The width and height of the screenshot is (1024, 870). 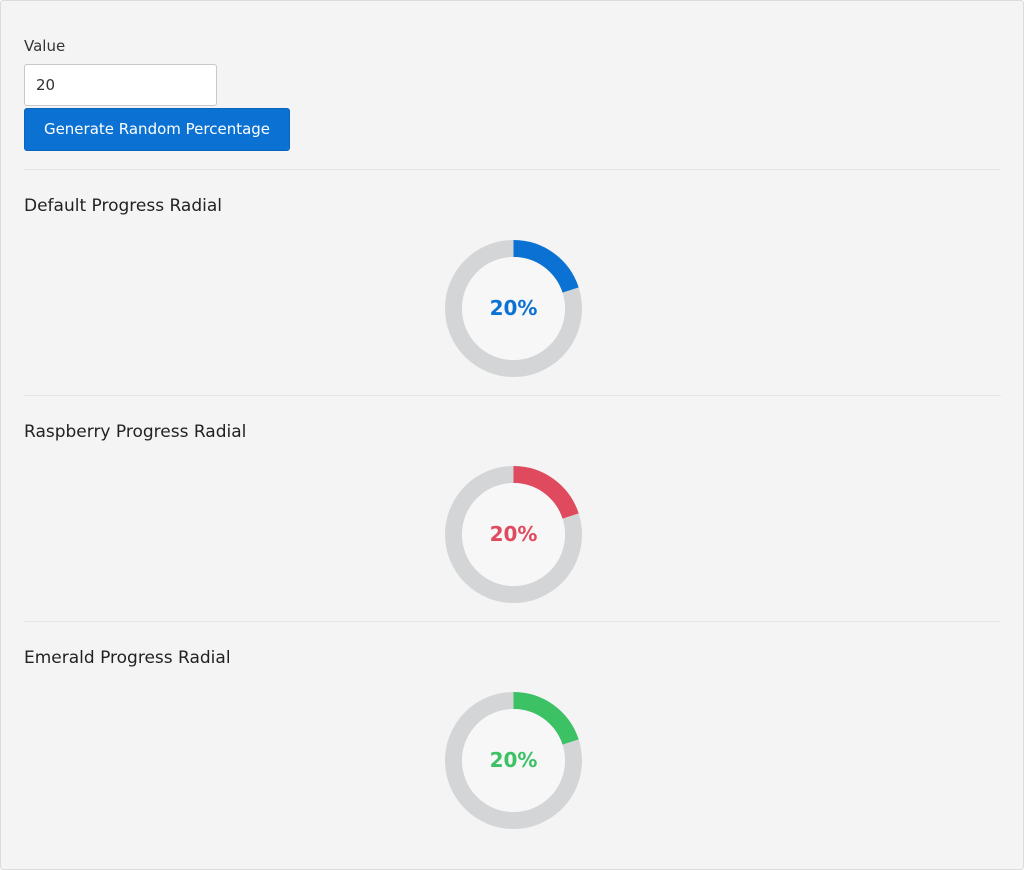 I want to click on default-radial-graphic, so click(x=513, y=308).